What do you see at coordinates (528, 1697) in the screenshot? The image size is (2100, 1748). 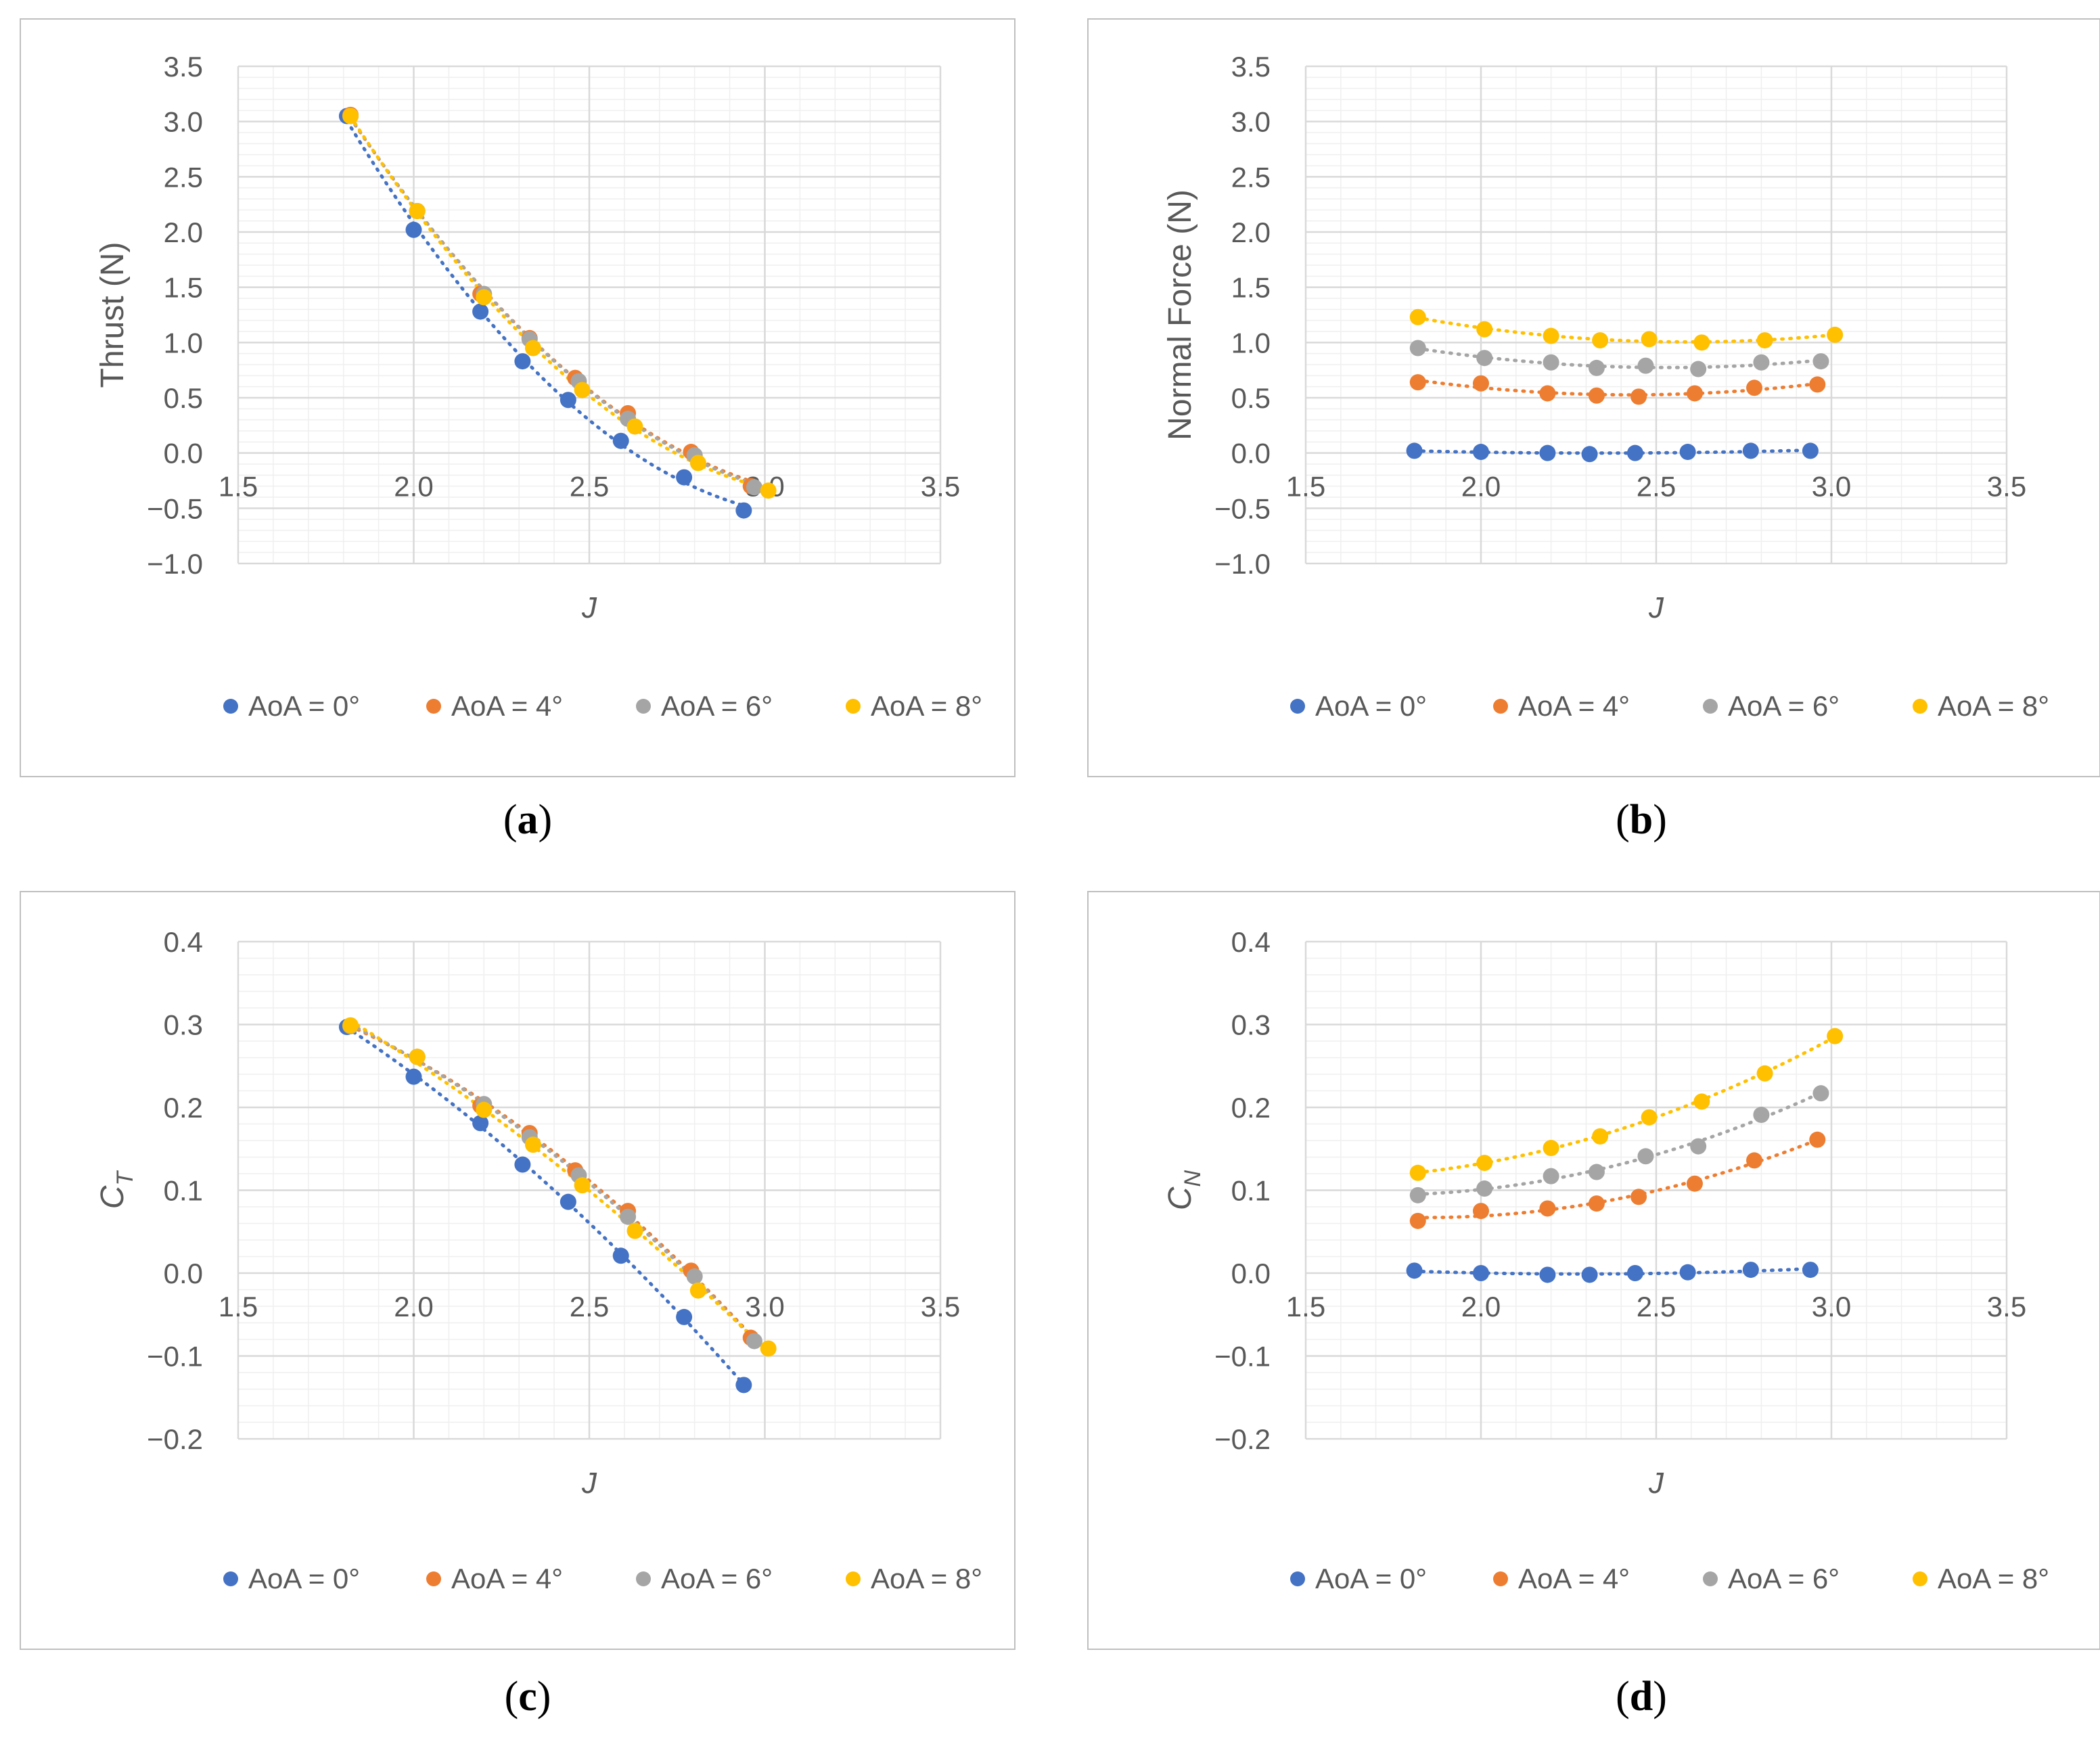 I see `panel-label: (c)` at bounding box center [528, 1697].